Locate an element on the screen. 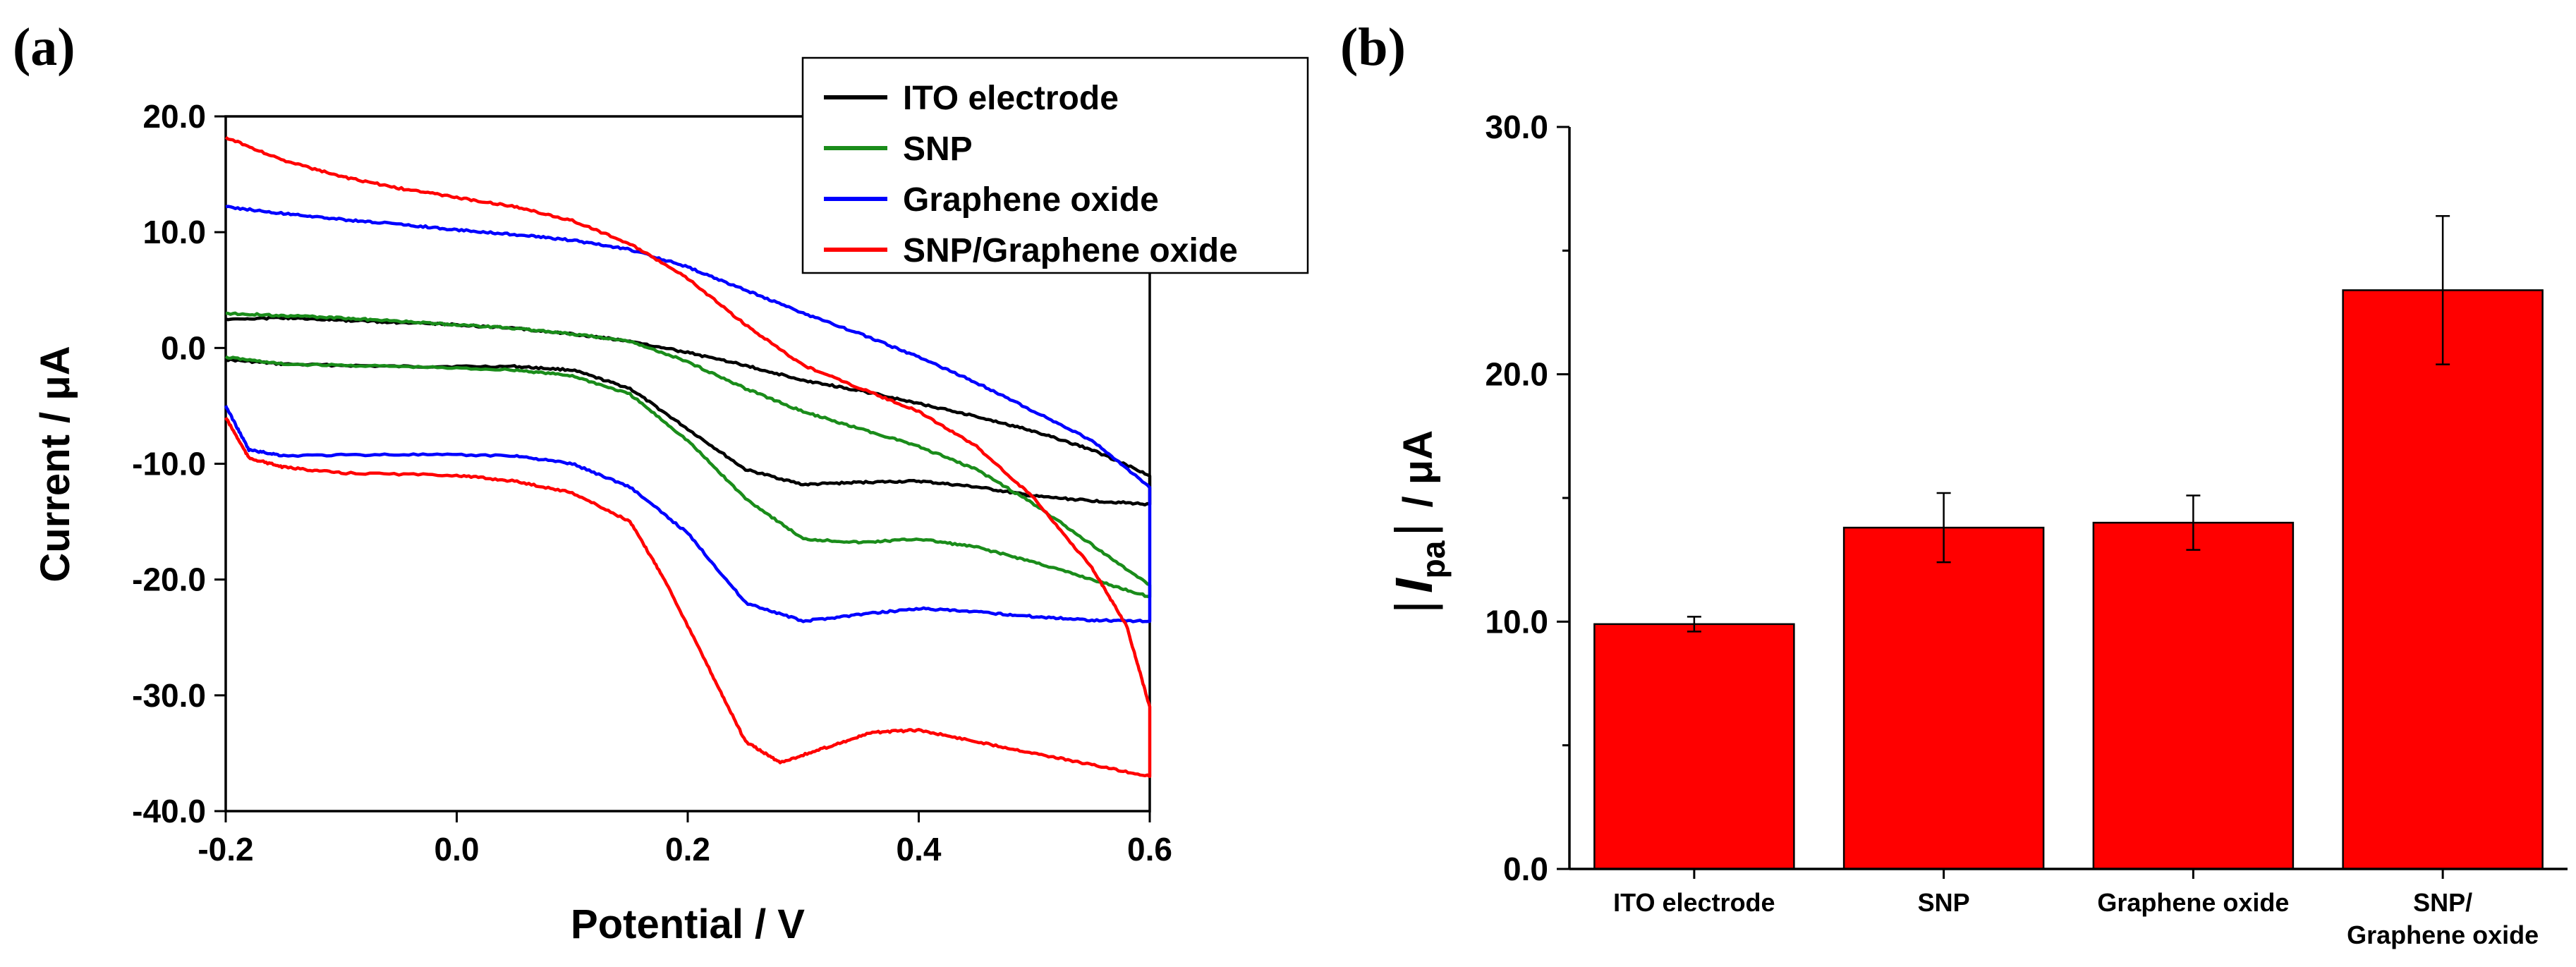 Image resolution: width=2576 pixels, height=967 pixels. x-tick-label: -0.2 is located at coordinates (225, 849).